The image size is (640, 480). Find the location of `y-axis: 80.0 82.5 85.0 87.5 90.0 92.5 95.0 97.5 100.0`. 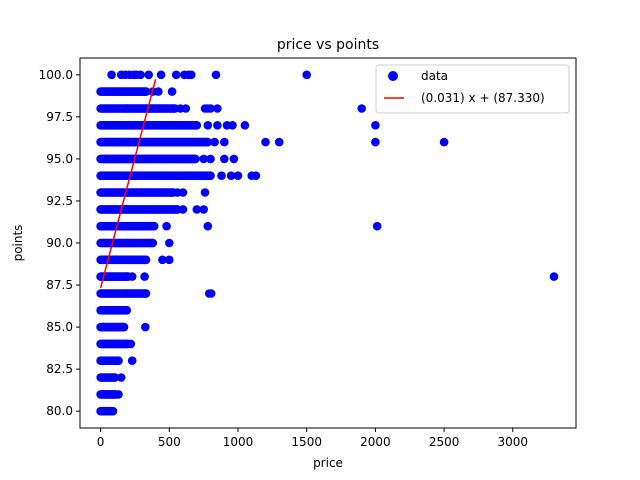

y-axis: 80.0 82.5 85.0 87.5 90.0 92.5 95.0 97.5 100.0 is located at coordinates (59, 243).